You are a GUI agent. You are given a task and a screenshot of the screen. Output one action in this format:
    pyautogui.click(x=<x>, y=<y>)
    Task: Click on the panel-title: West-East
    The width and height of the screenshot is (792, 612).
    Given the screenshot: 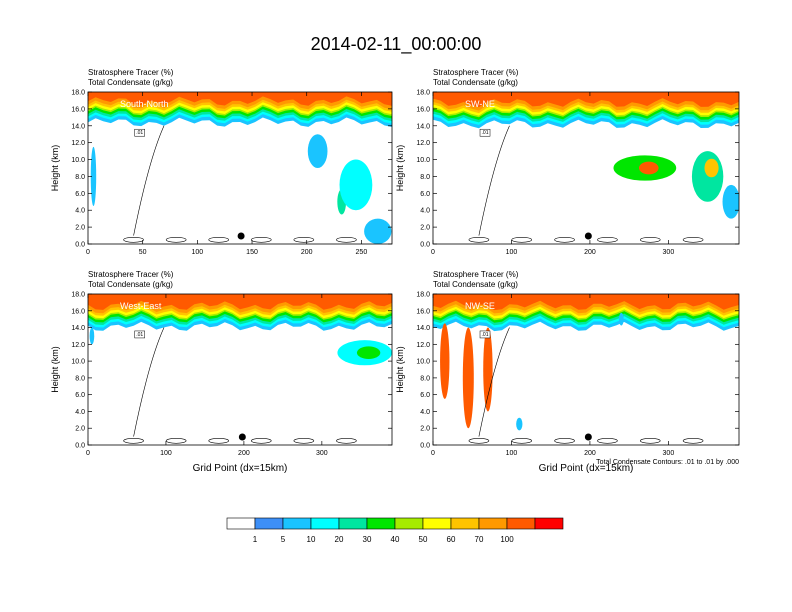 What is the action you would take?
    pyautogui.click(x=141, y=306)
    